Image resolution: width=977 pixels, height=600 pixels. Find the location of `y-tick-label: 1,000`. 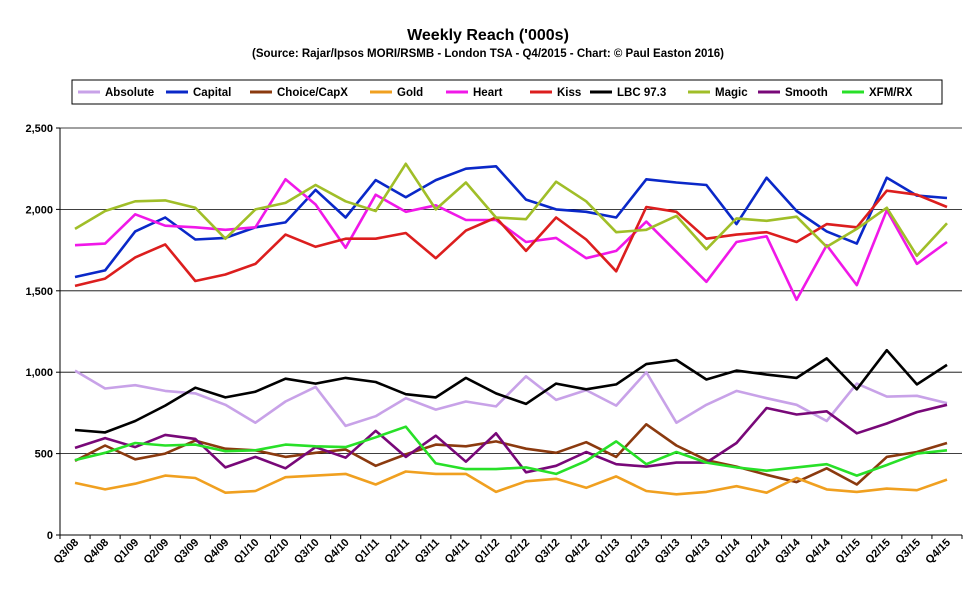

y-tick-label: 1,000 is located at coordinates (39, 373).